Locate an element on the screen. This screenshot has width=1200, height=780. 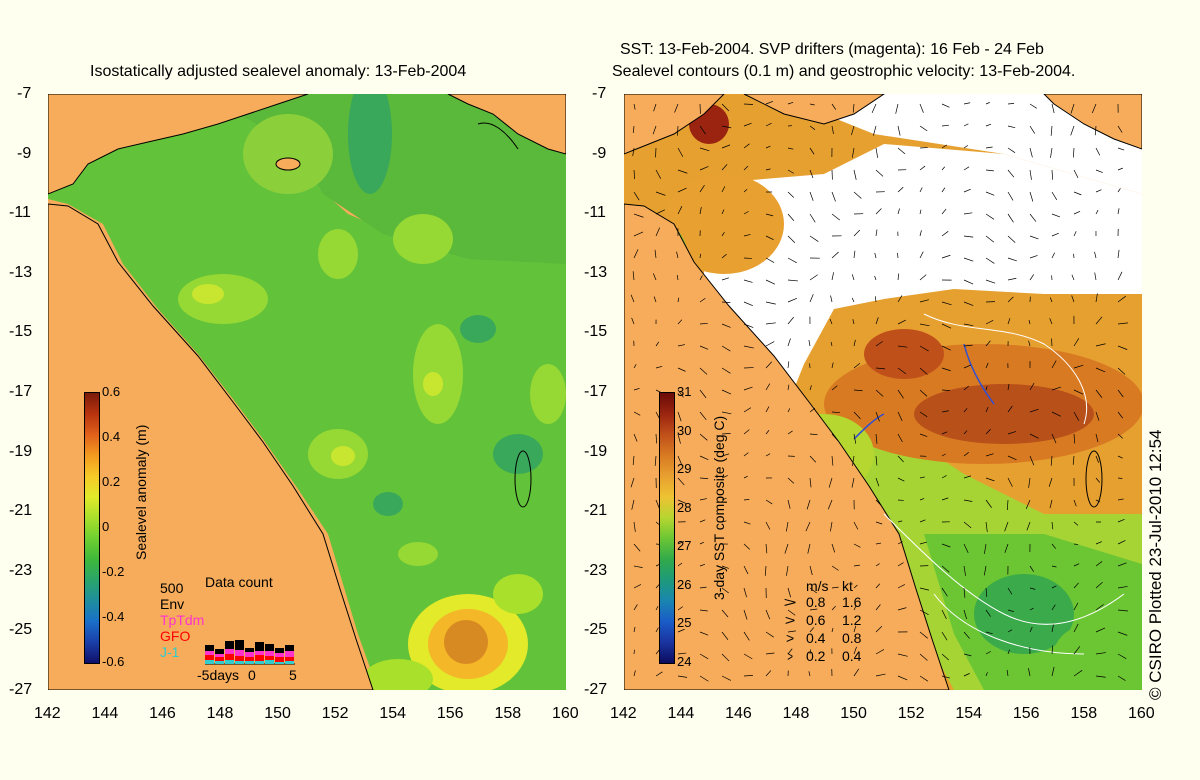
sealevel-colorbar is located at coordinates (92, 528).